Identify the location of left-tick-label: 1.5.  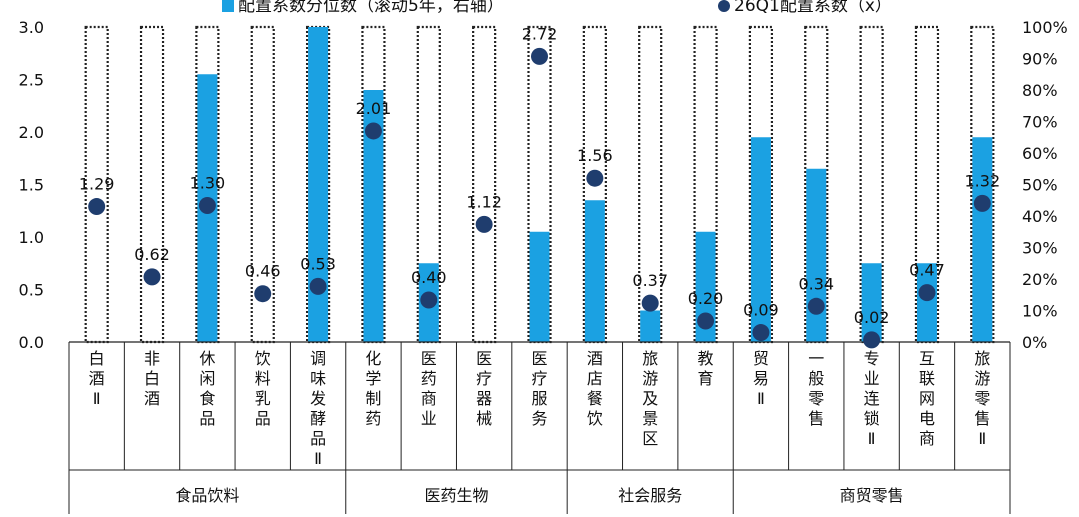
(31, 185).